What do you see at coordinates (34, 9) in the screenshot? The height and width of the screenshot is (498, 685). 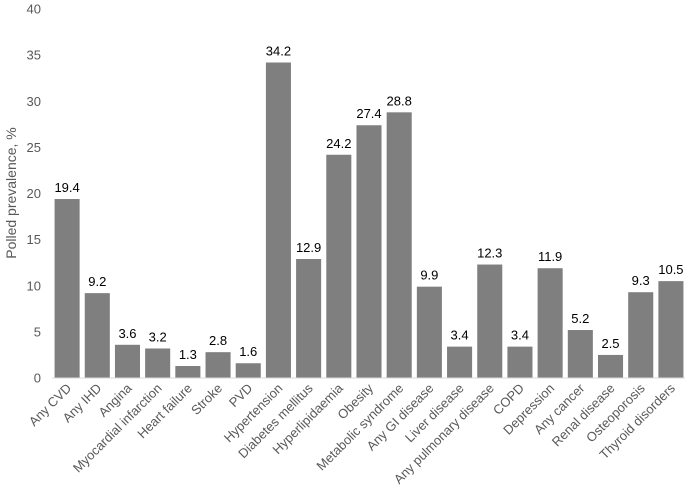 I see `y-tick-label: 40` at bounding box center [34, 9].